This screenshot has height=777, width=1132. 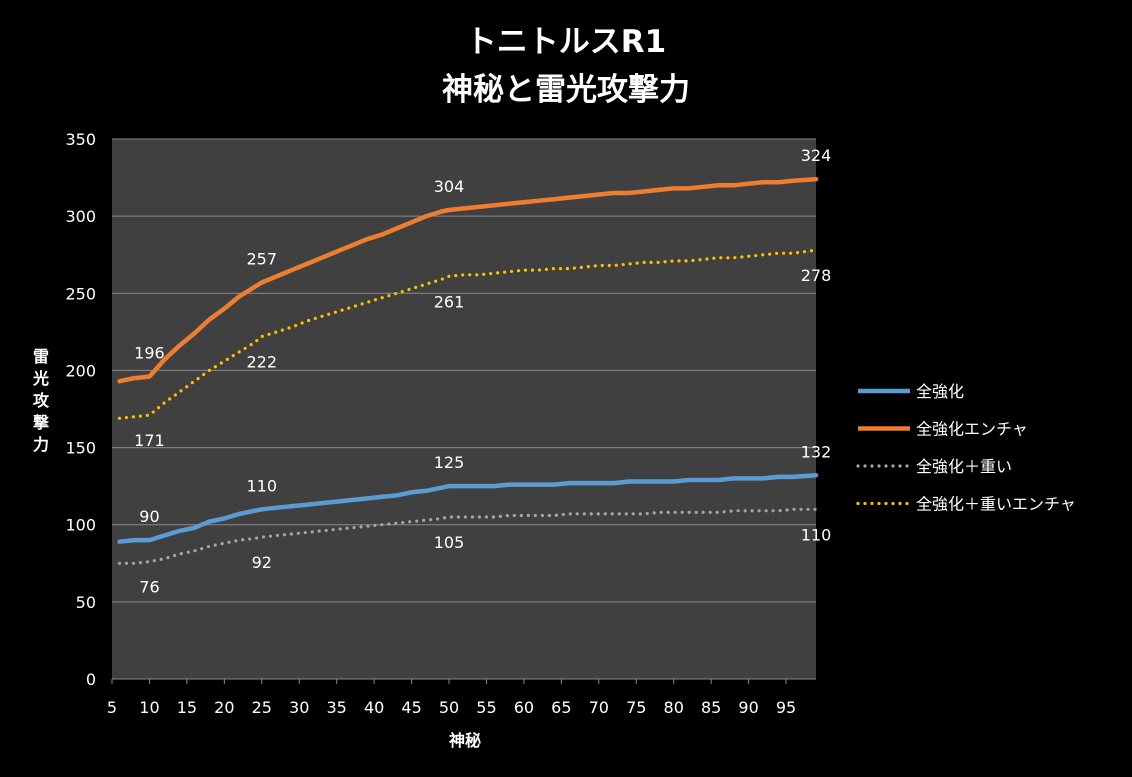 What do you see at coordinates (337, 707) in the screenshot?
I see `x-tick-label: 35` at bounding box center [337, 707].